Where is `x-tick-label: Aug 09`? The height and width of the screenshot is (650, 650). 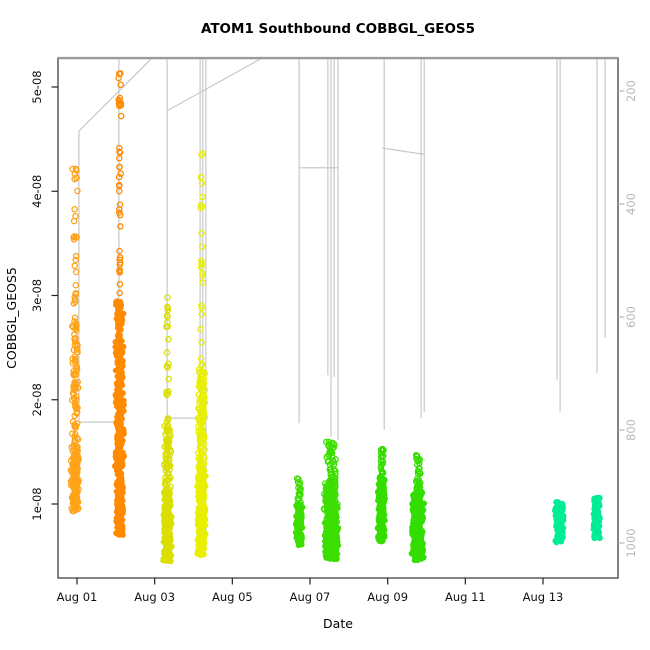 x-tick-label: Aug 09 is located at coordinates (387, 597).